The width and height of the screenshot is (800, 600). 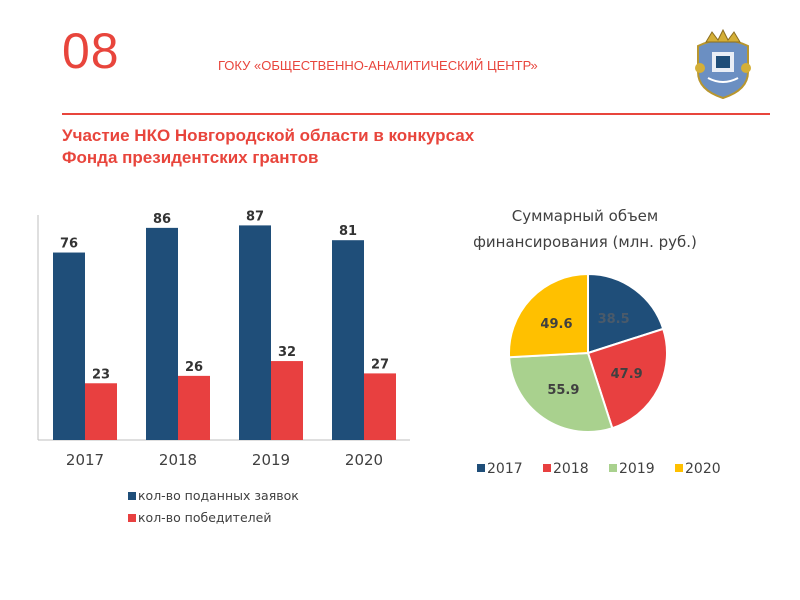 What do you see at coordinates (637, 469) in the screenshot?
I see `pie-legend-label-2019: 2019` at bounding box center [637, 469].